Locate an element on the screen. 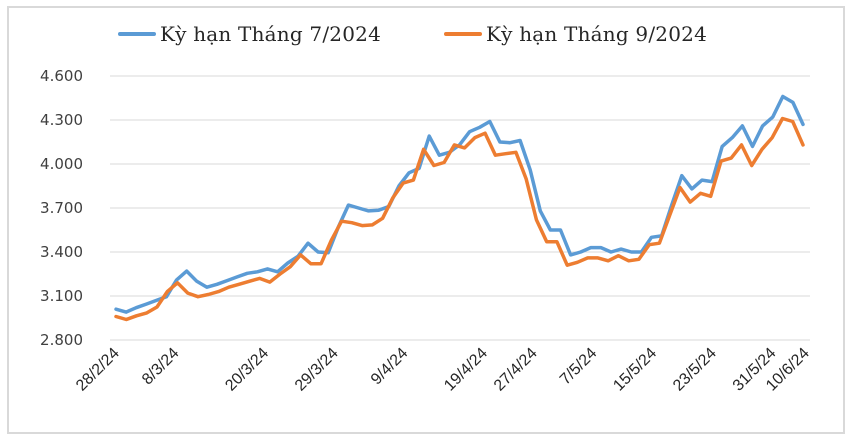 This screenshot has width=852, height=440. y-tick-label: 3.400 is located at coordinates (61, 252).